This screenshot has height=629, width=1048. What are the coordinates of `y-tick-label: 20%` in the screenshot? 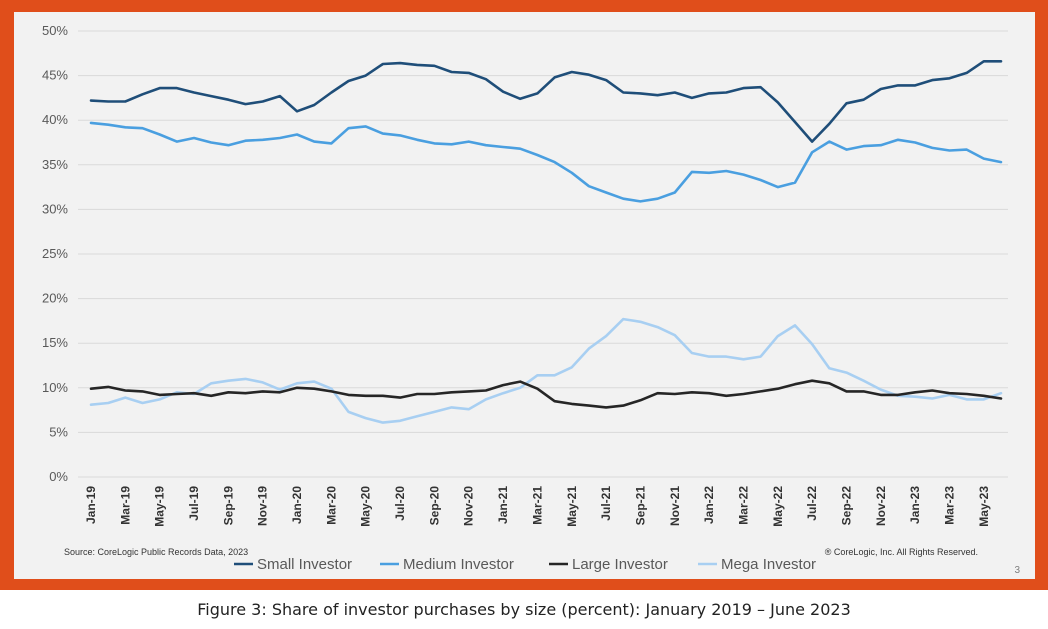 It's located at (55, 298).